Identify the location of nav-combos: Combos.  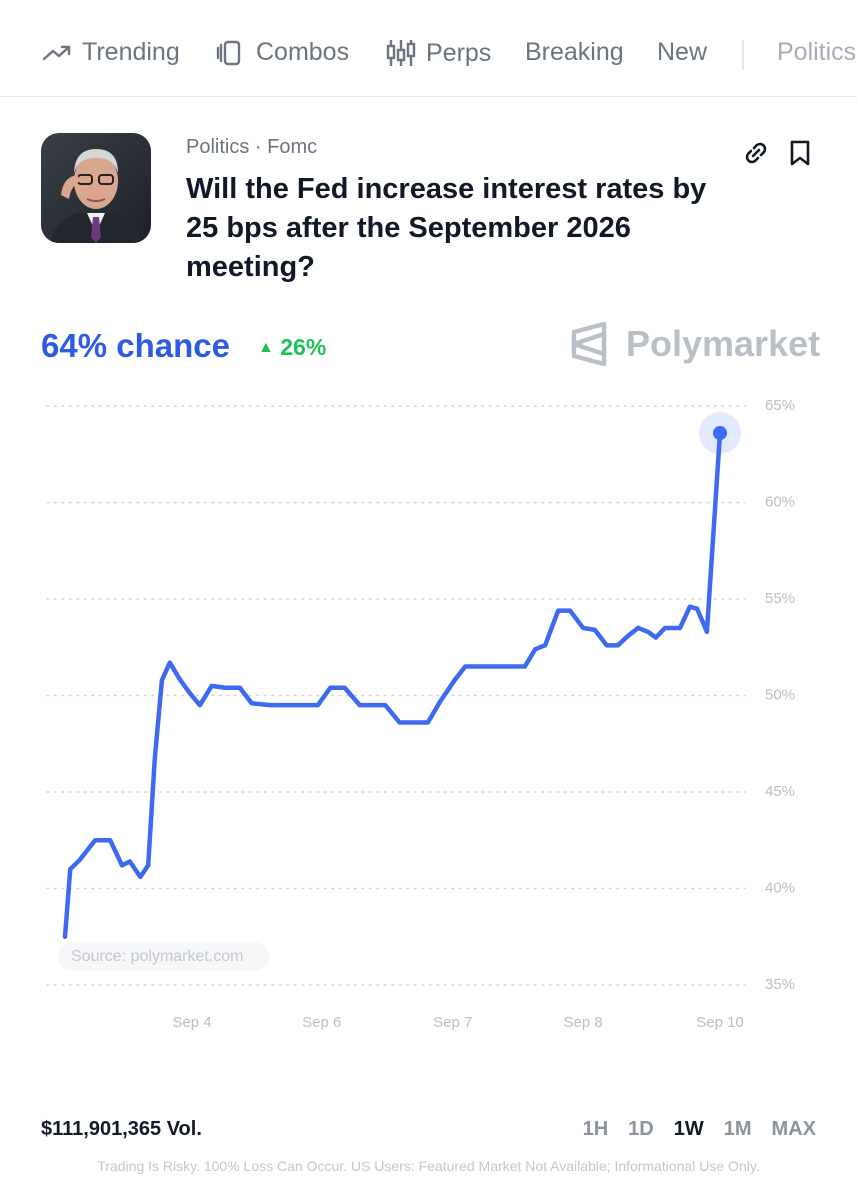
(282, 52).